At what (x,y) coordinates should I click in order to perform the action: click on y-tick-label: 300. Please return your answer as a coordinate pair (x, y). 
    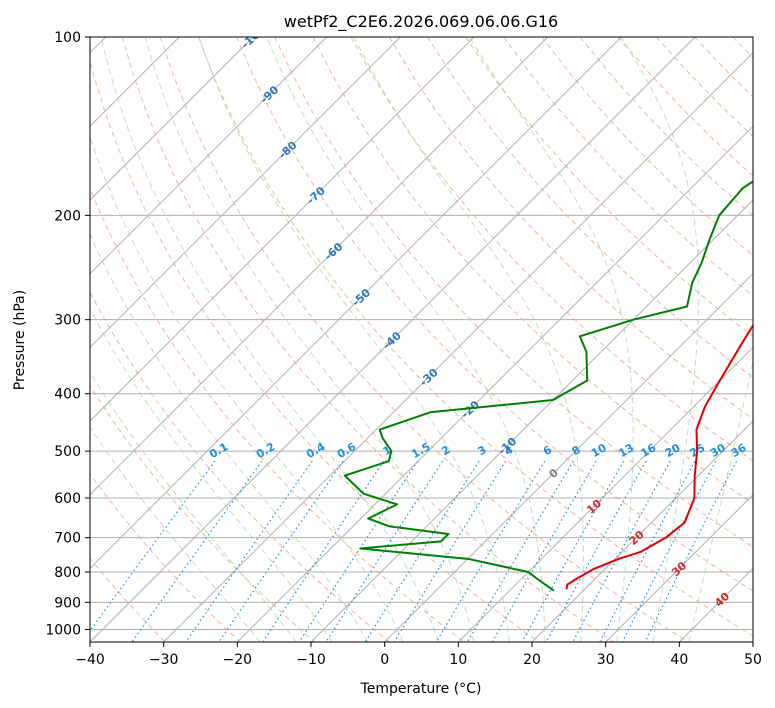
    Looking at the image, I should click on (67, 321).